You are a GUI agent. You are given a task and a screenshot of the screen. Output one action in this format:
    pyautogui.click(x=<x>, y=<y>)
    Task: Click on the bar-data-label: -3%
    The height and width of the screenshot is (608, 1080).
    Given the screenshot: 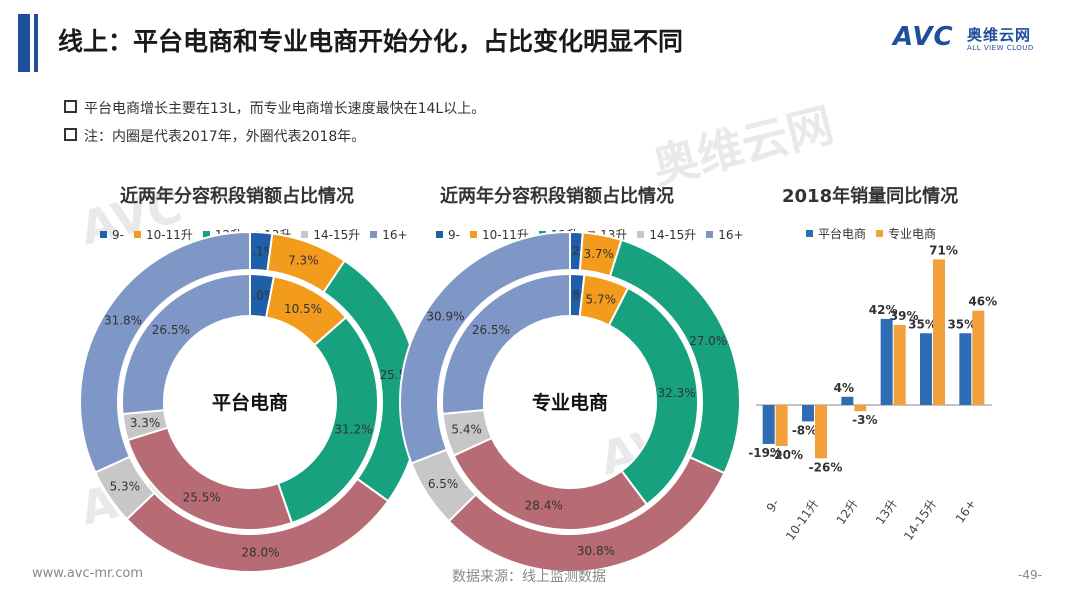 What is the action you would take?
    pyautogui.click(x=864, y=420)
    